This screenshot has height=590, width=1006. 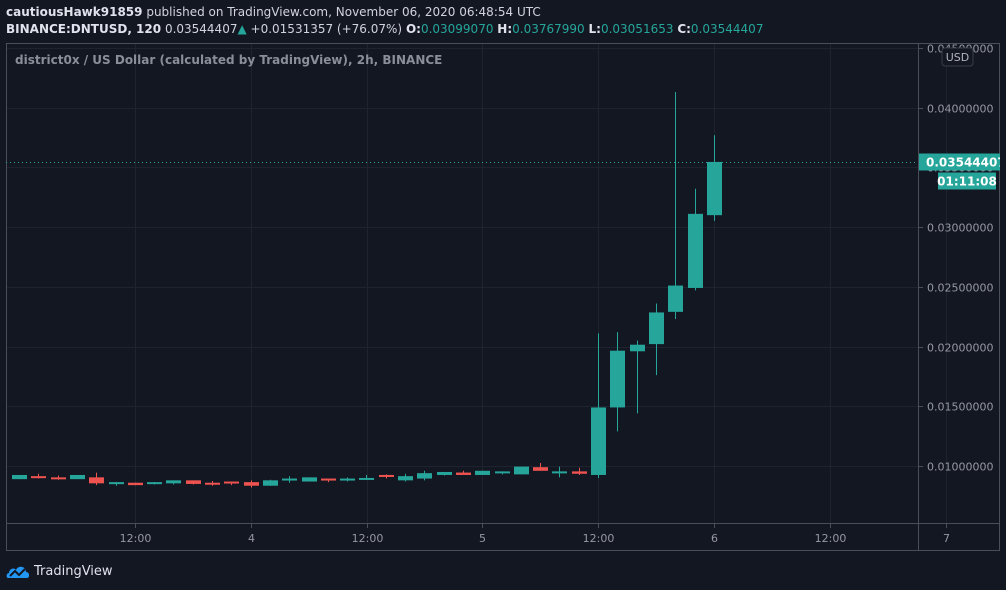 I want to click on time-tick-label: 4, so click(x=251, y=538).